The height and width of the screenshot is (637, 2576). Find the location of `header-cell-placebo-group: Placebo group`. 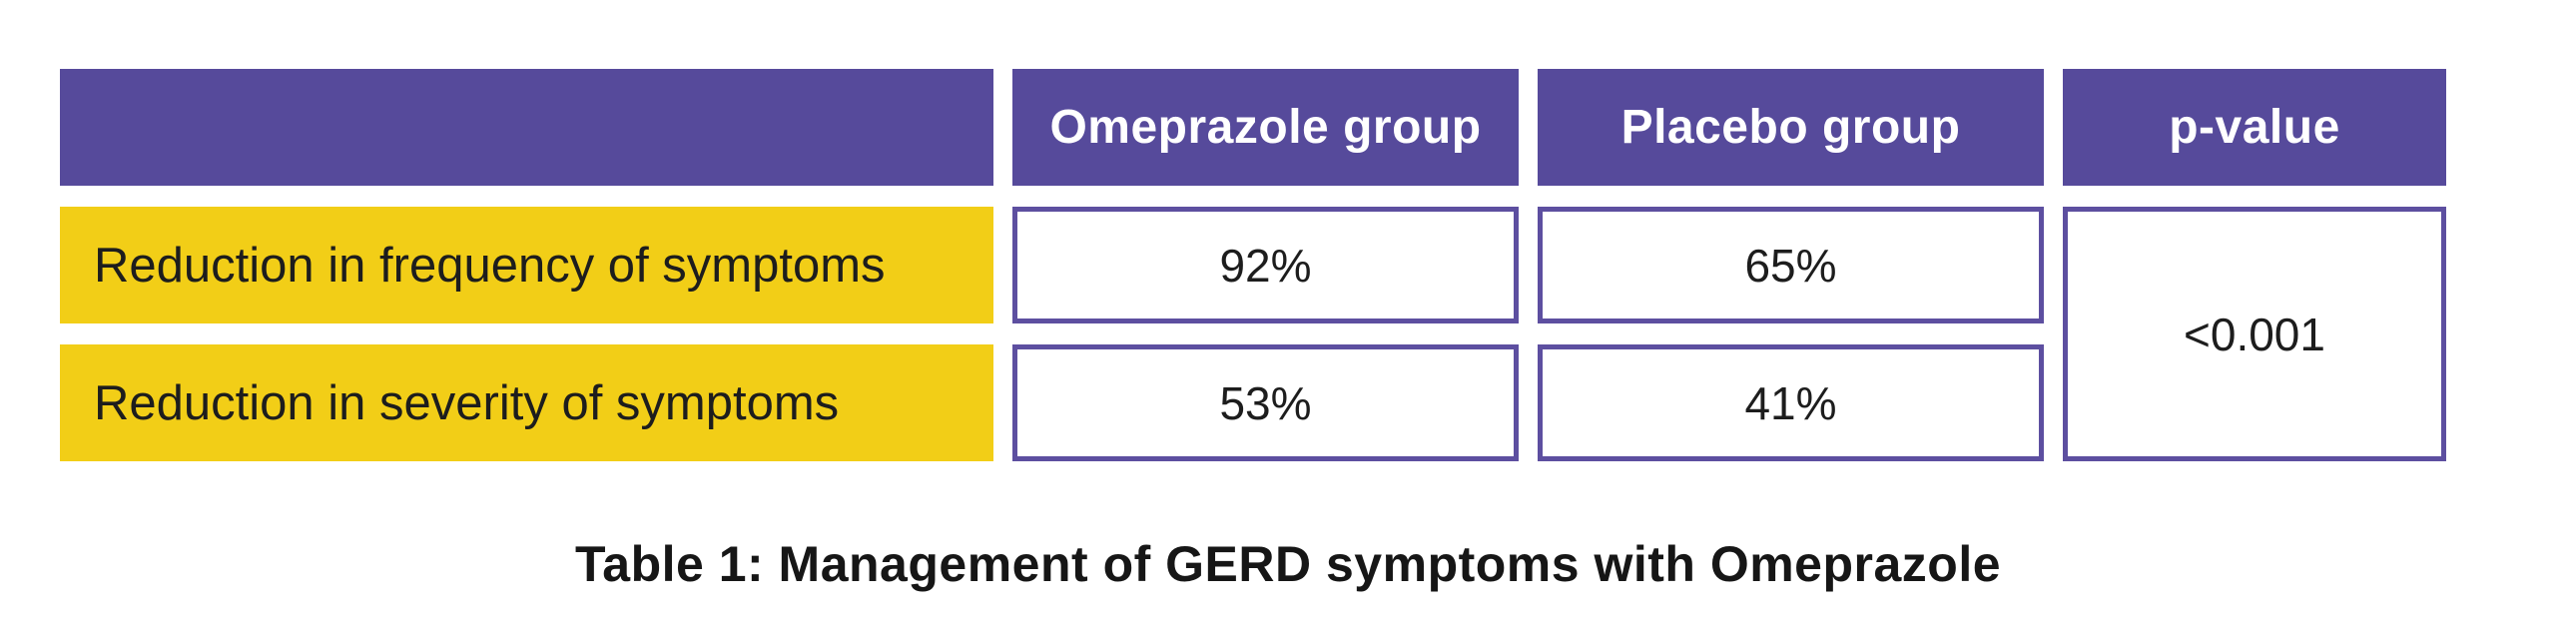

header-cell-placebo-group: Placebo group is located at coordinates (1791, 127).